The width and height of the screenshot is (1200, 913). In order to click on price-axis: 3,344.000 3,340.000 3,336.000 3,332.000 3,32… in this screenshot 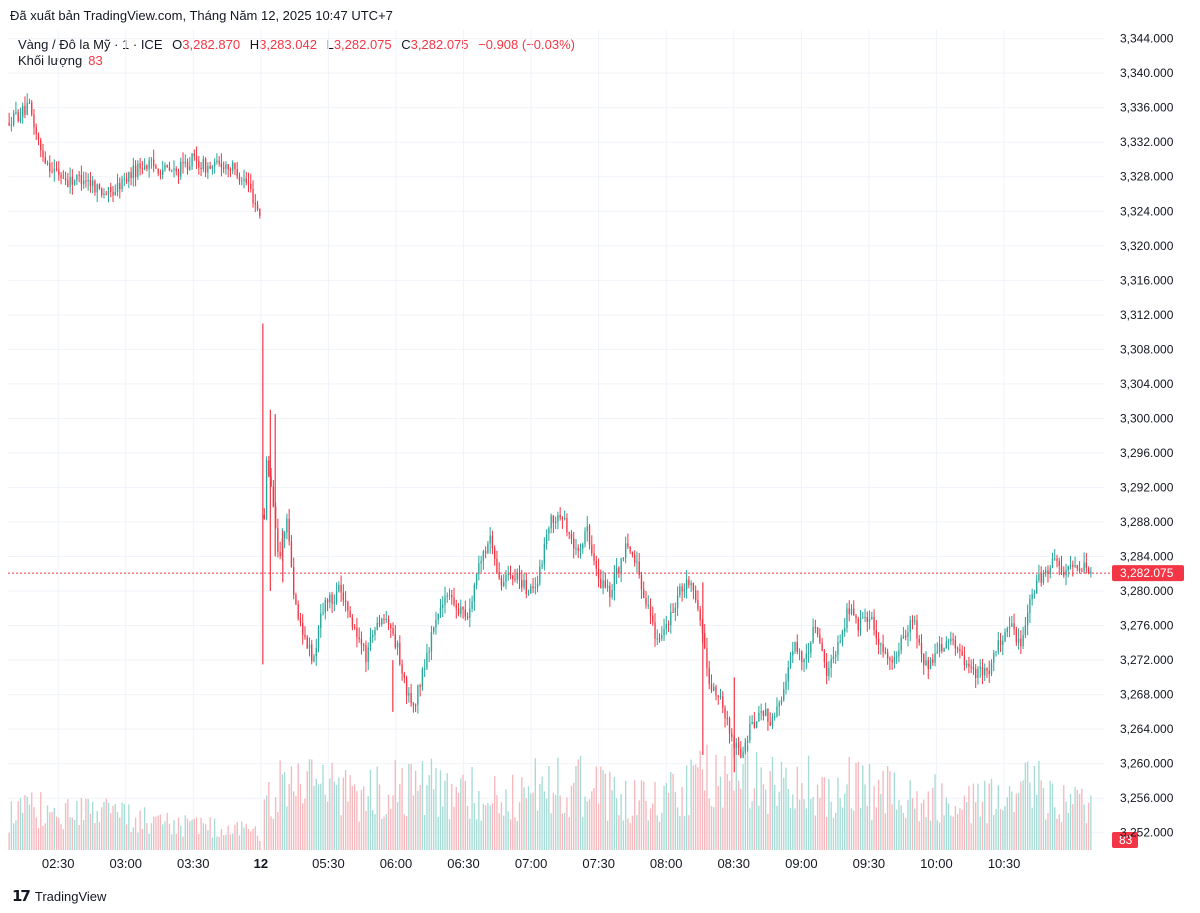, I will do `click(1147, 436)`.